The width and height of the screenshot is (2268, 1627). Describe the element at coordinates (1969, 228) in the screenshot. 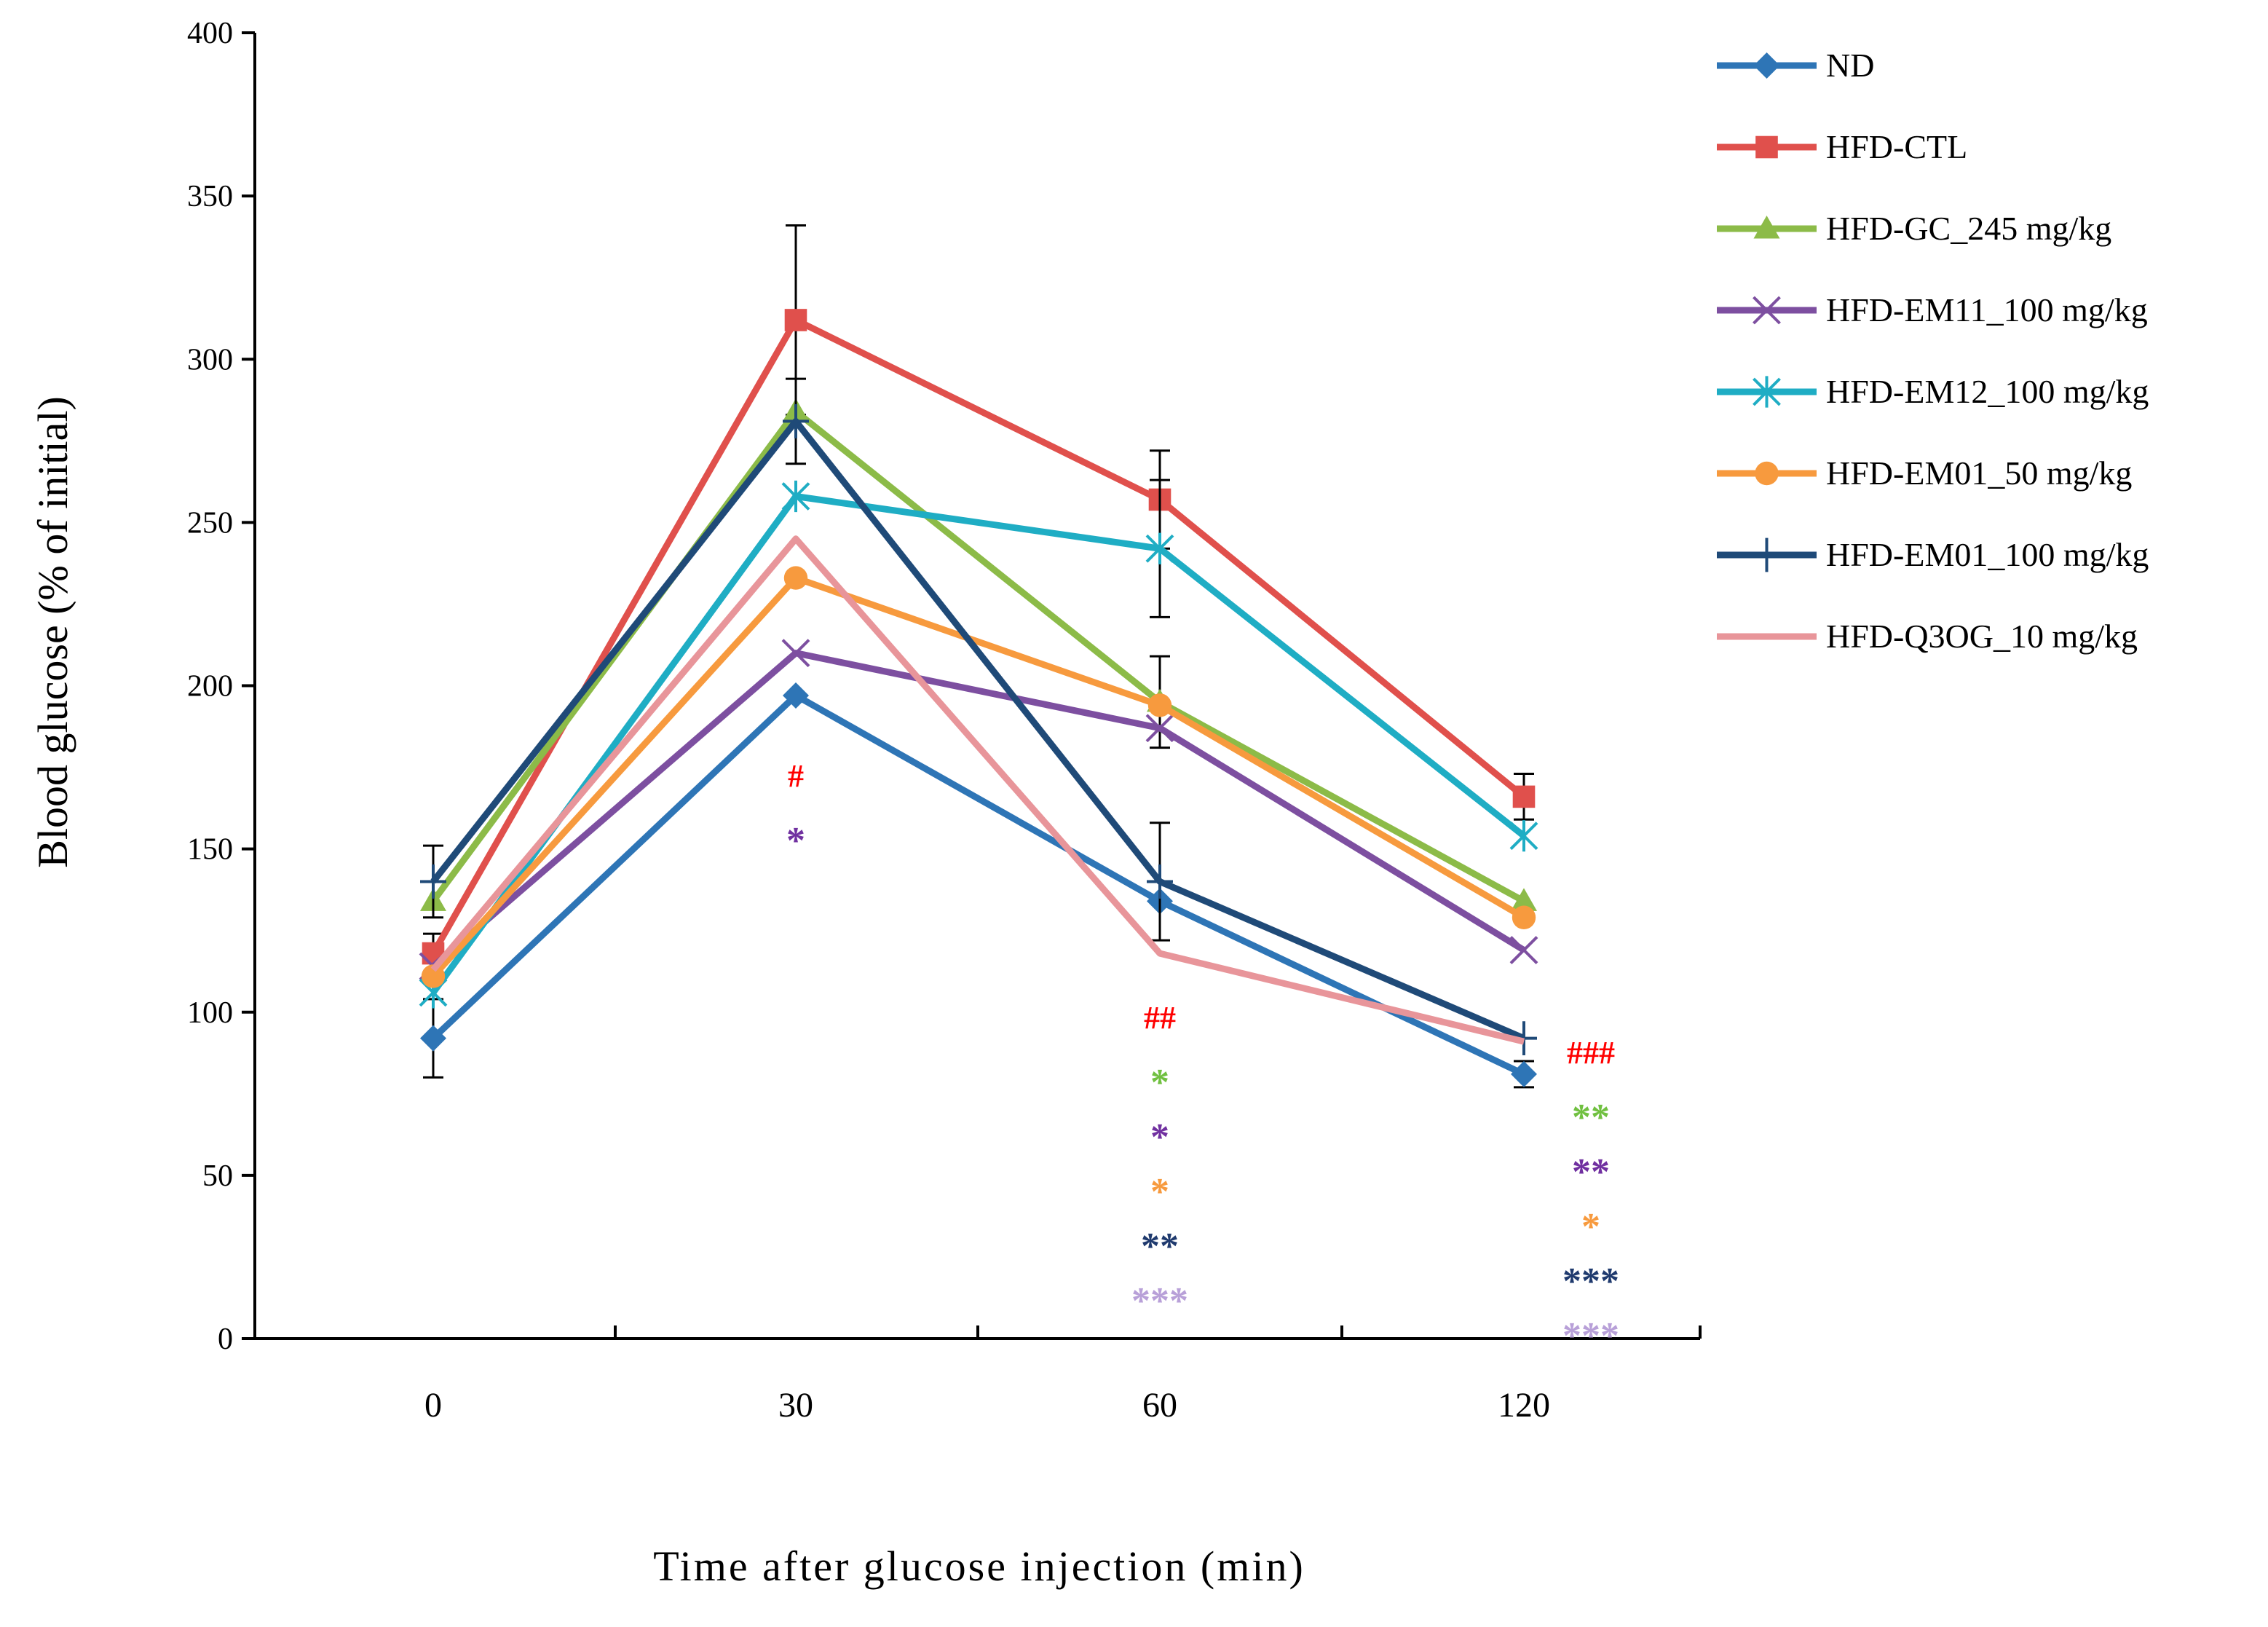

I see `legend-label: HFD-GC_245 mg/kg` at that location.